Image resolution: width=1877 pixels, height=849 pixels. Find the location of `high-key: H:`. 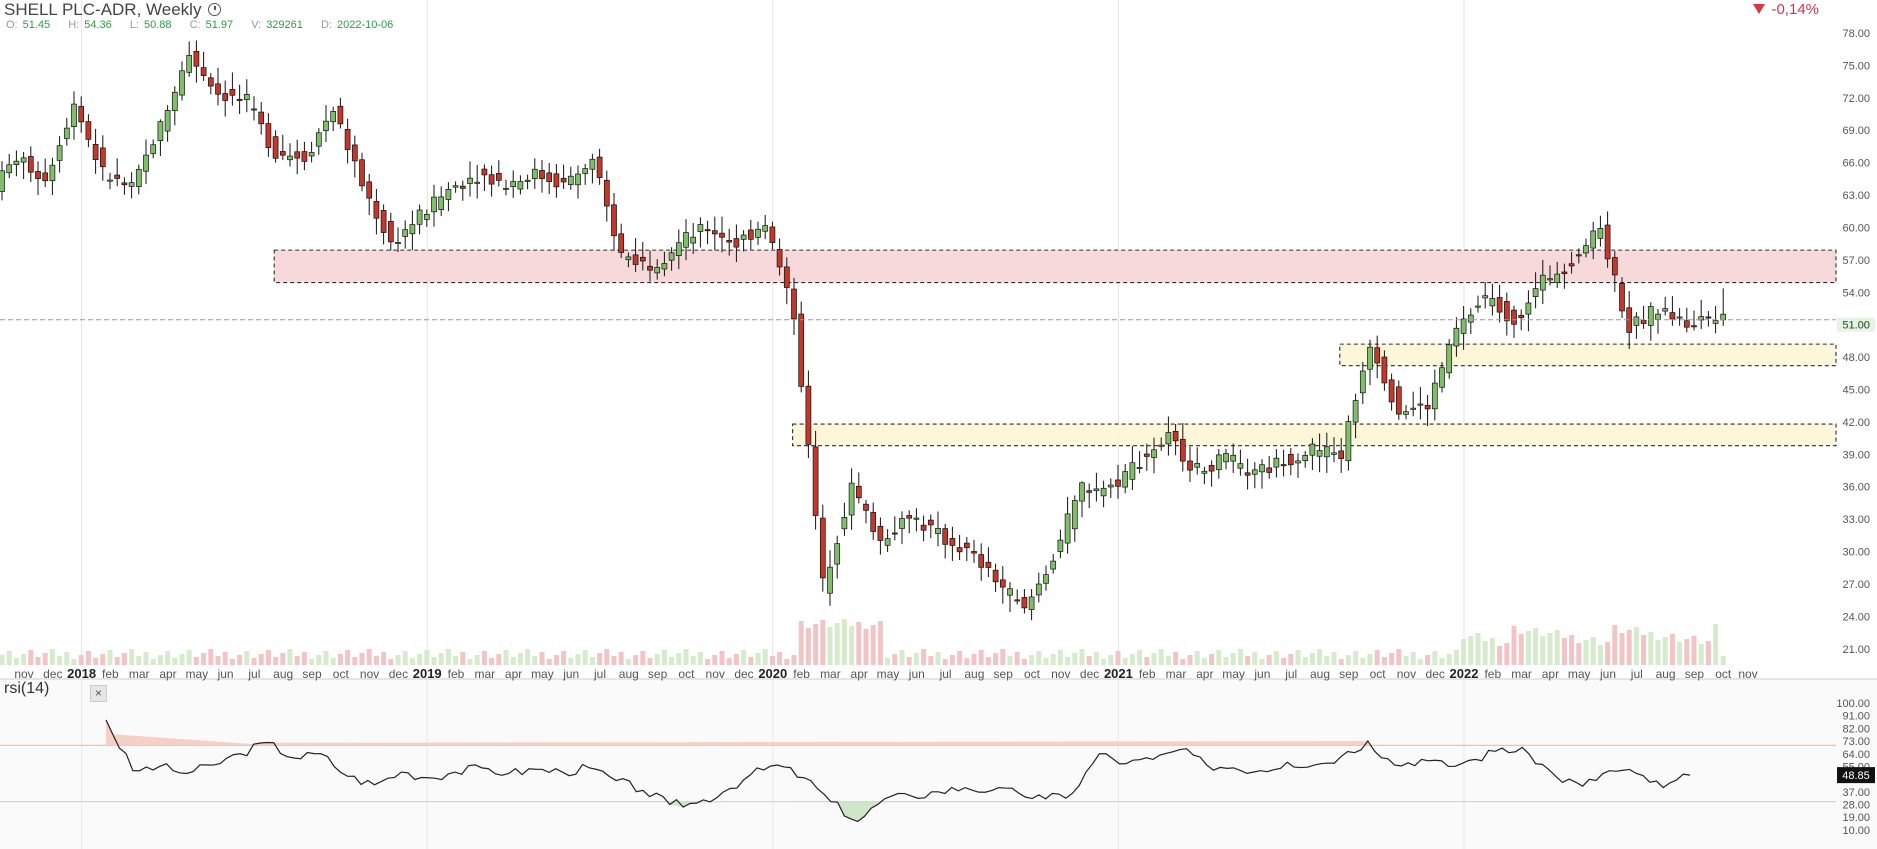

high-key: H: is located at coordinates (74, 25).